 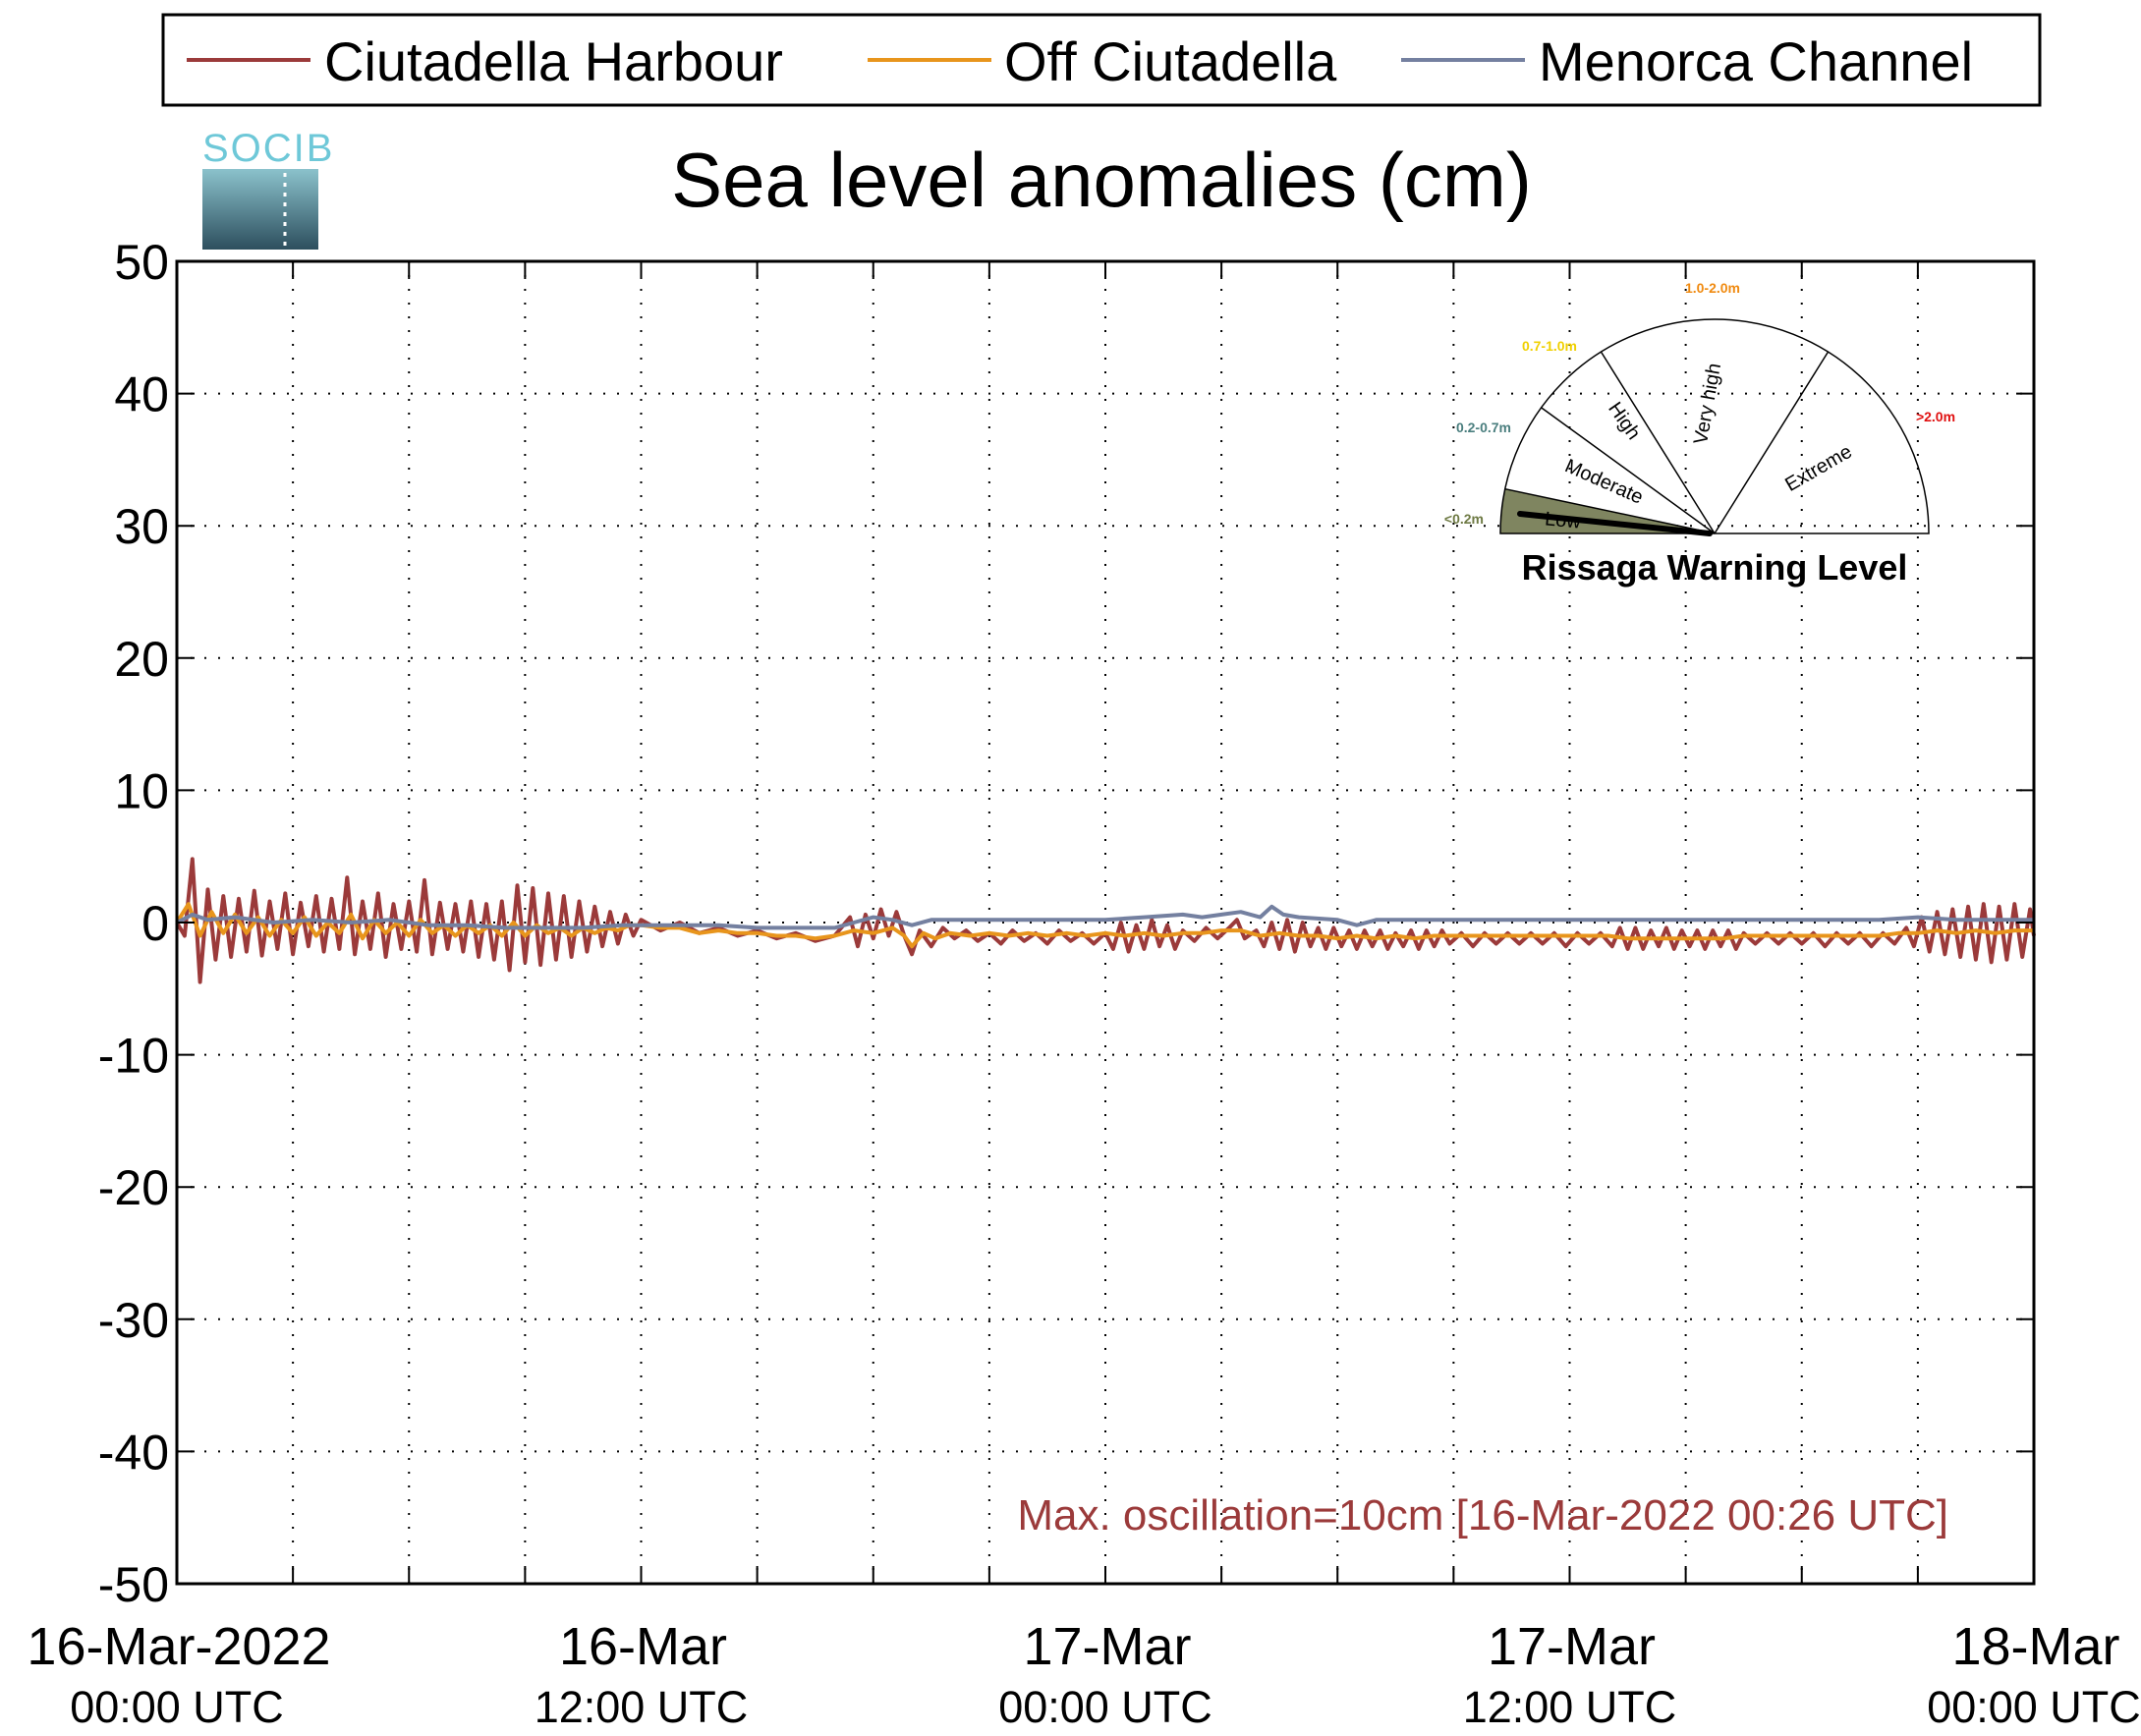 What do you see at coordinates (1483, 427) in the screenshot?
I see `gauge-range-moderate: 0.2-0.7m` at bounding box center [1483, 427].